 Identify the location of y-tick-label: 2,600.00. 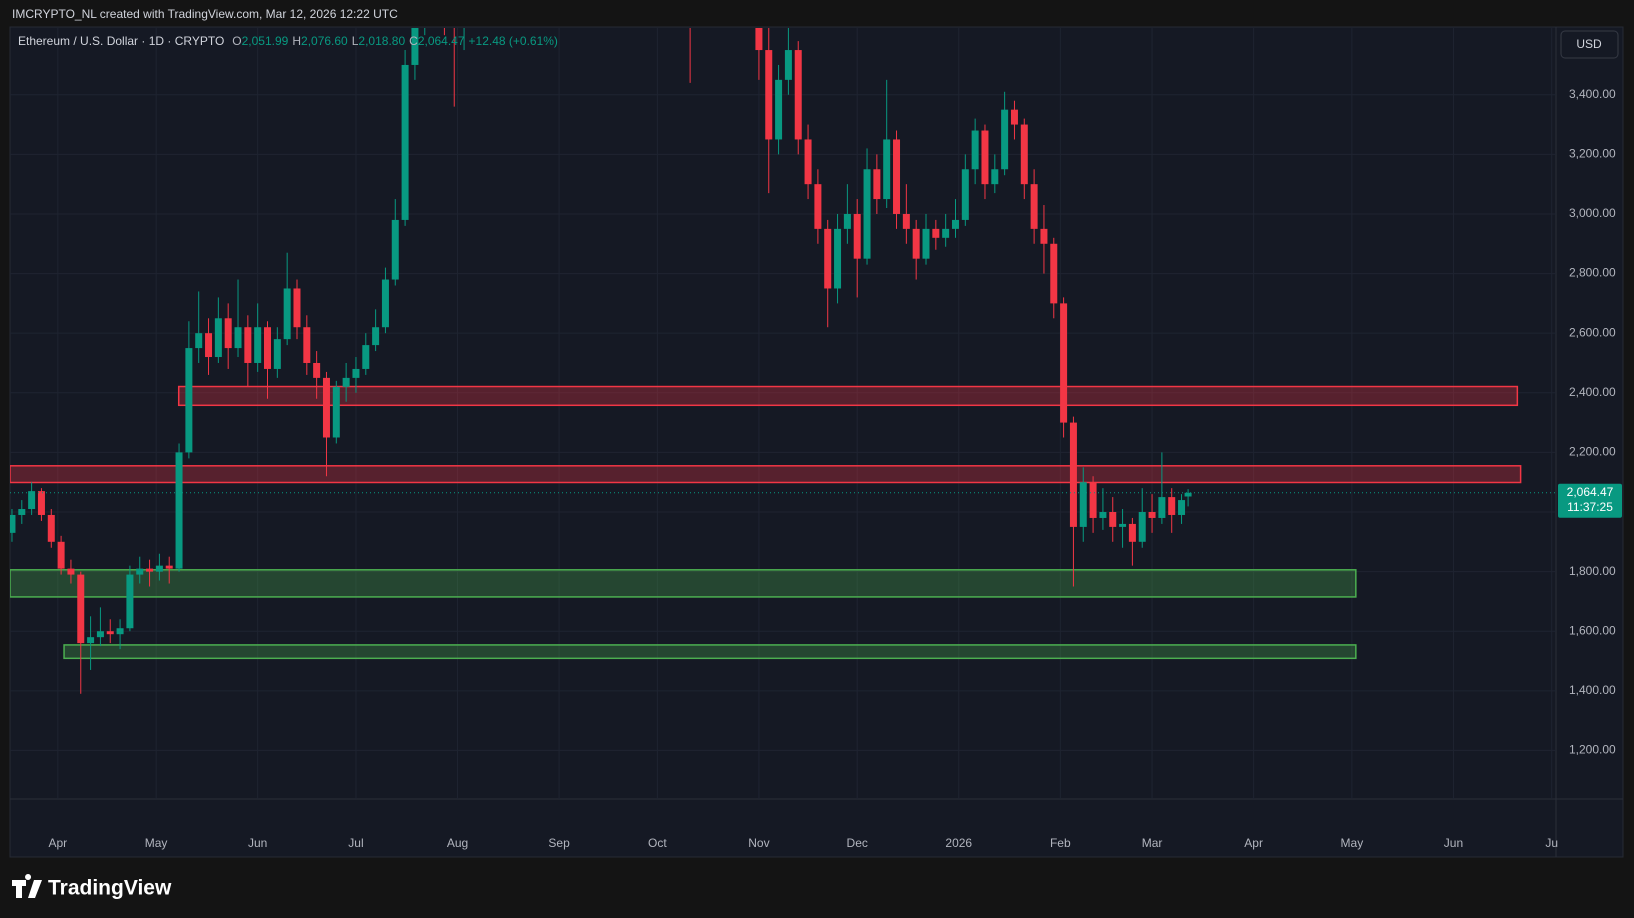
(1592, 332).